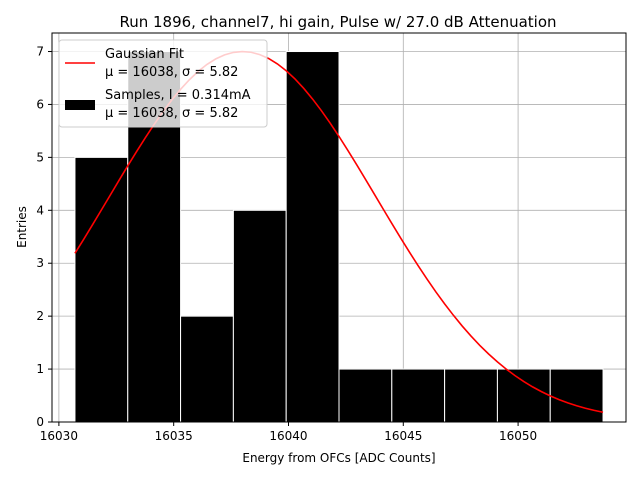 The height and width of the screenshot is (484, 640). What do you see at coordinates (403, 436) in the screenshot?
I see `x-tick-label: 16045` at bounding box center [403, 436].